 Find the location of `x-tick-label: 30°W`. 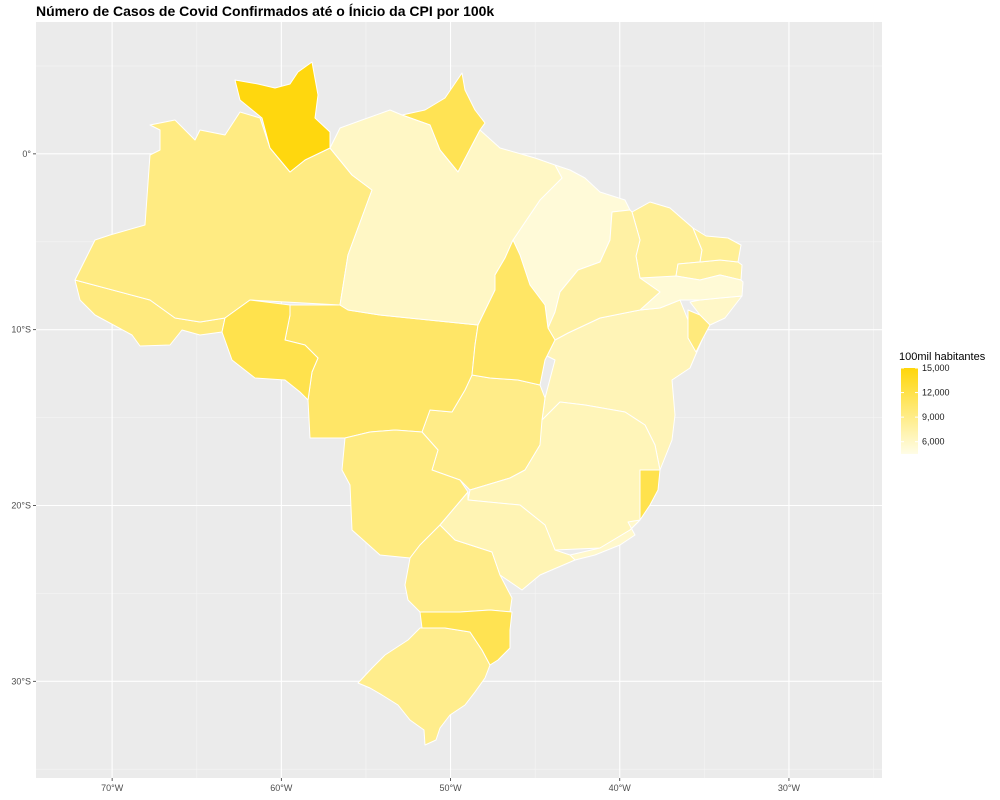

x-tick-label: 30°W is located at coordinates (789, 788).